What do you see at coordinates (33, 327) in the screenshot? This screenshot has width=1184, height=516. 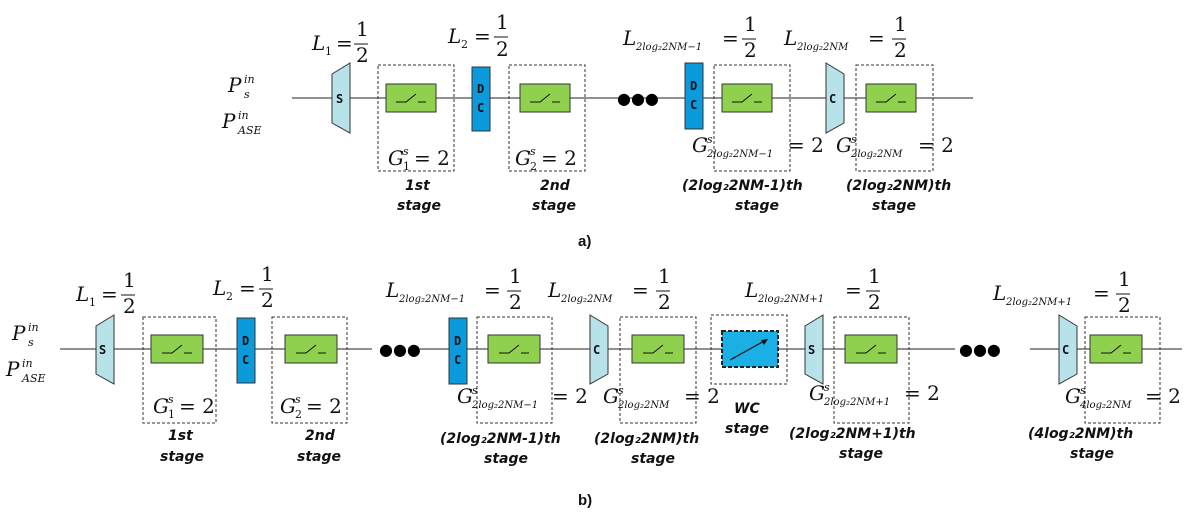 I see `svg-text: in` at bounding box center [33, 327].